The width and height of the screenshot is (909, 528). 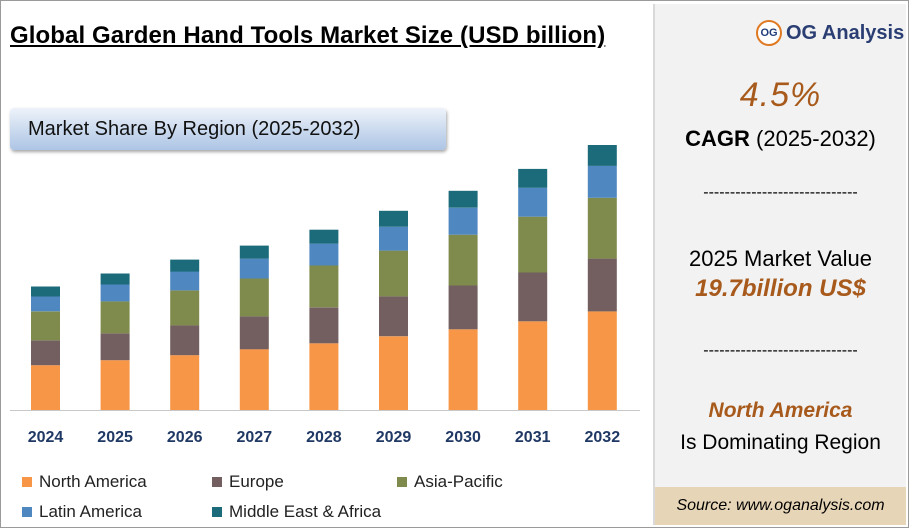 What do you see at coordinates (602, 285) in the screenshot?
I see `bar-segment-2032-europe` at bounding box center [602, 285].